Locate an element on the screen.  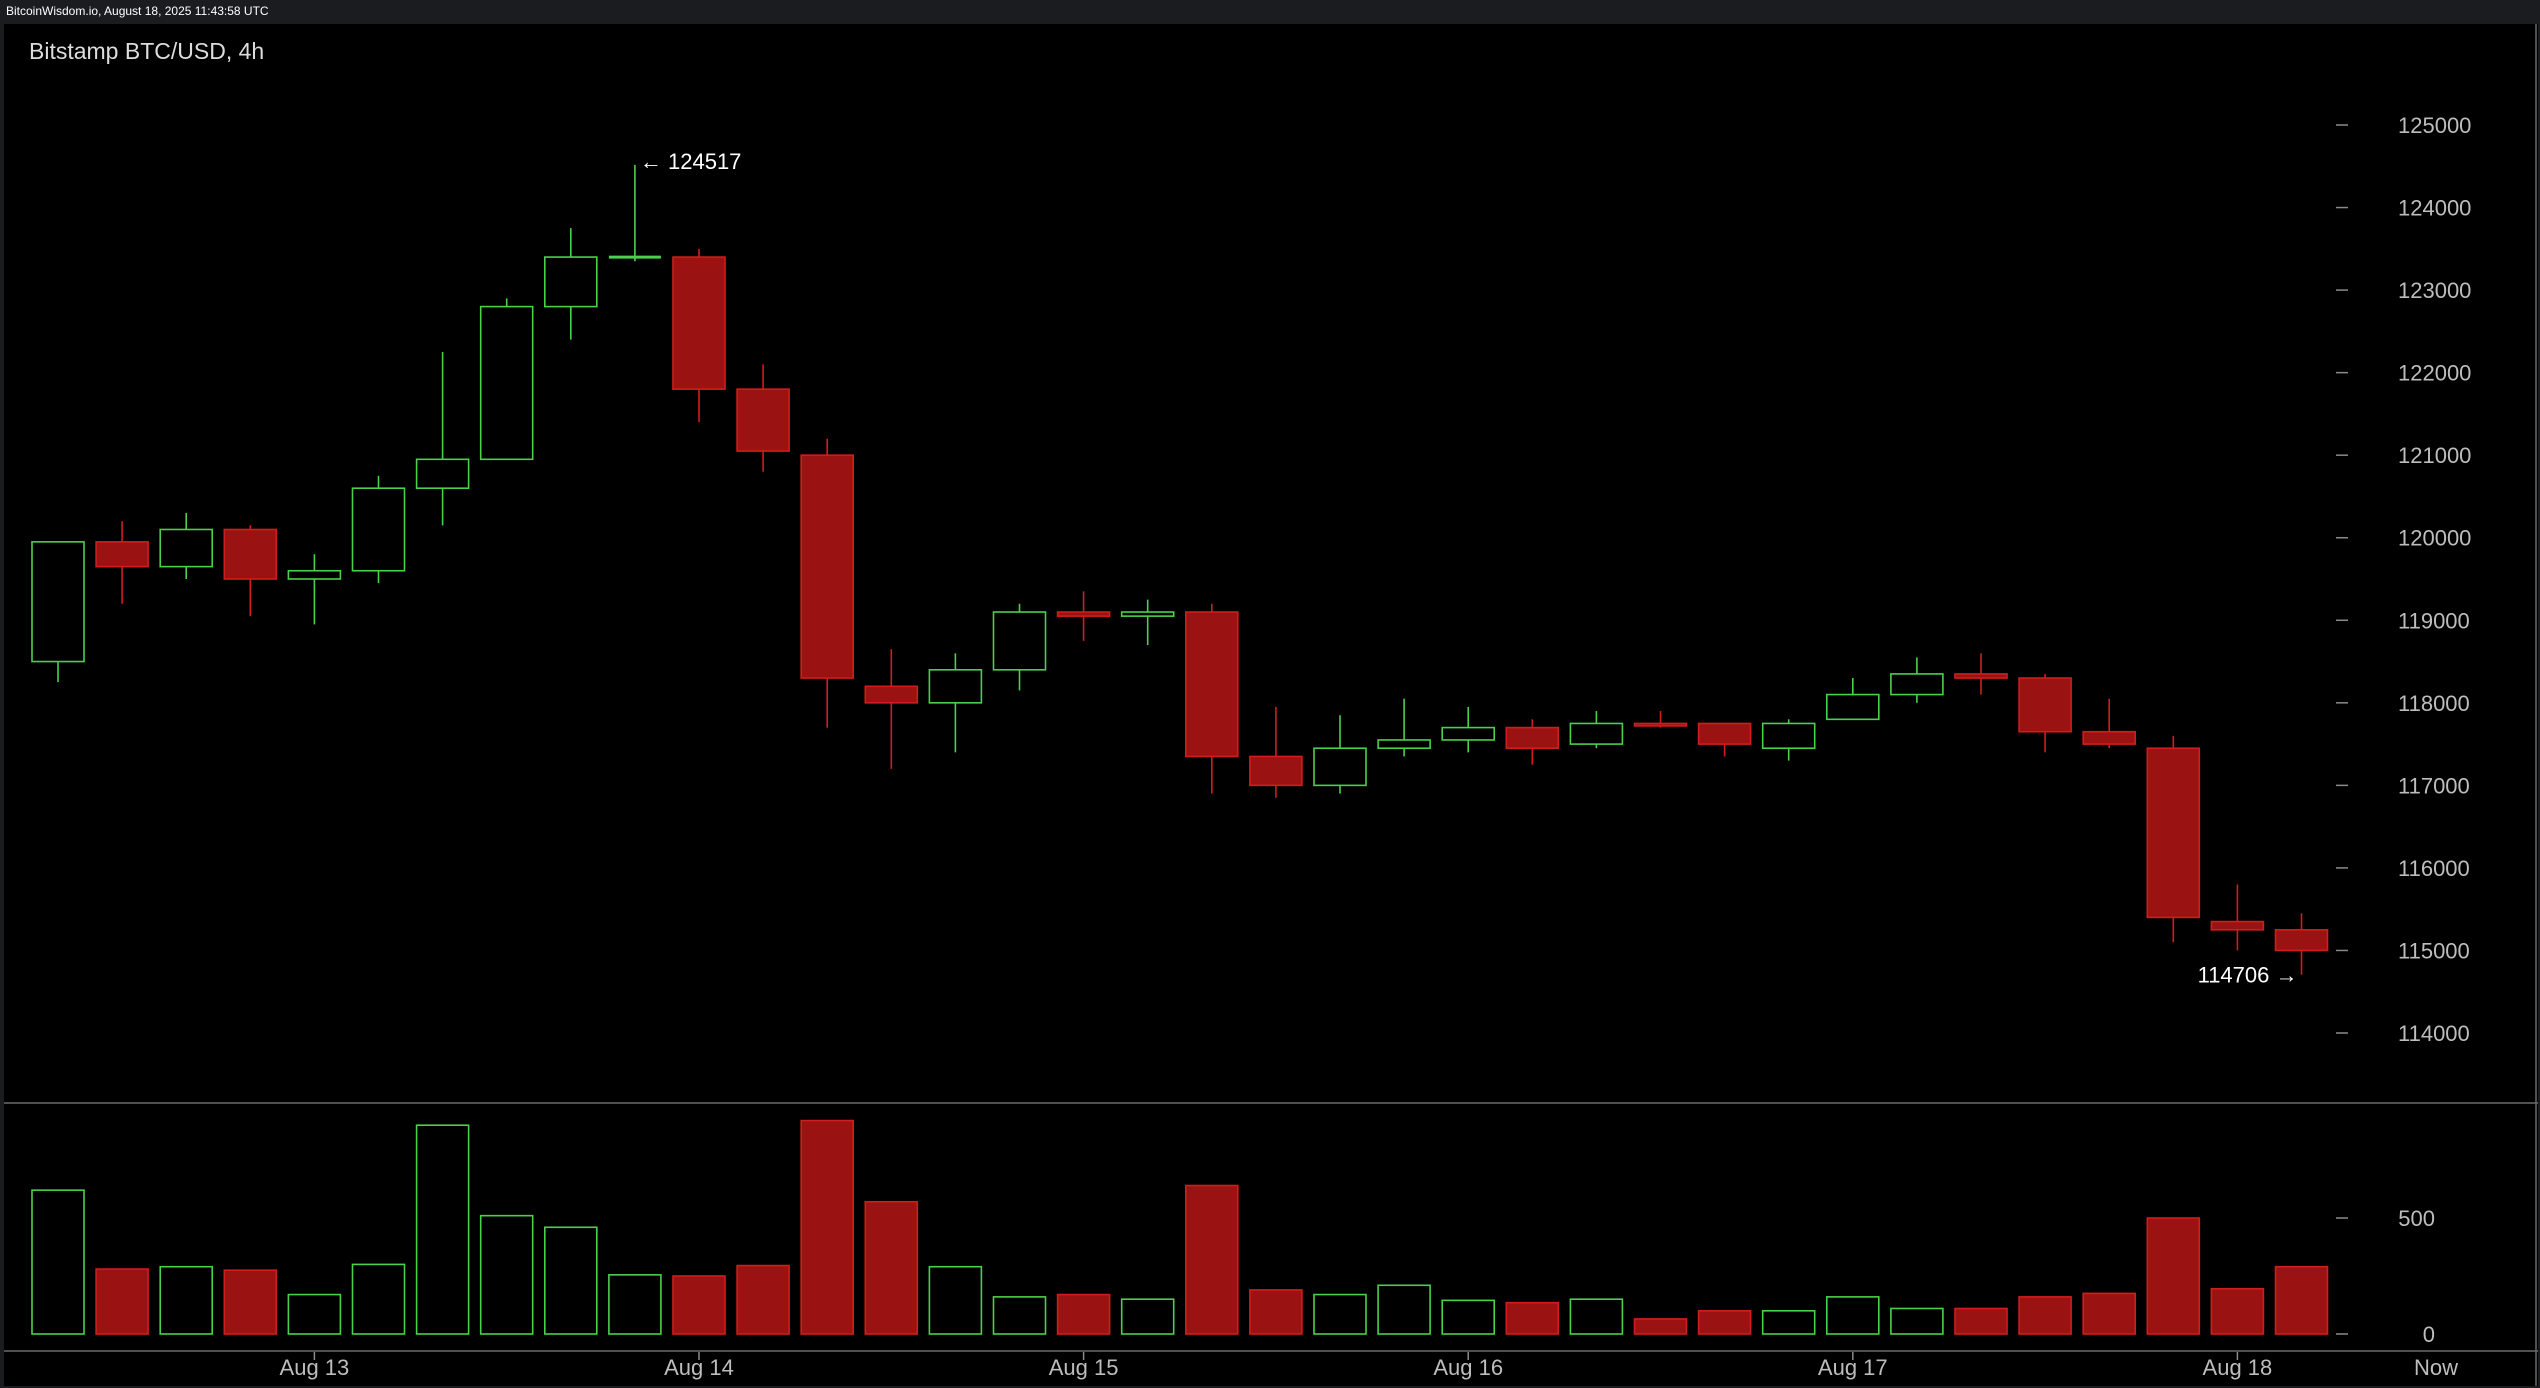
price-tick-label: 115000 is located at coordinates (2434, 950).